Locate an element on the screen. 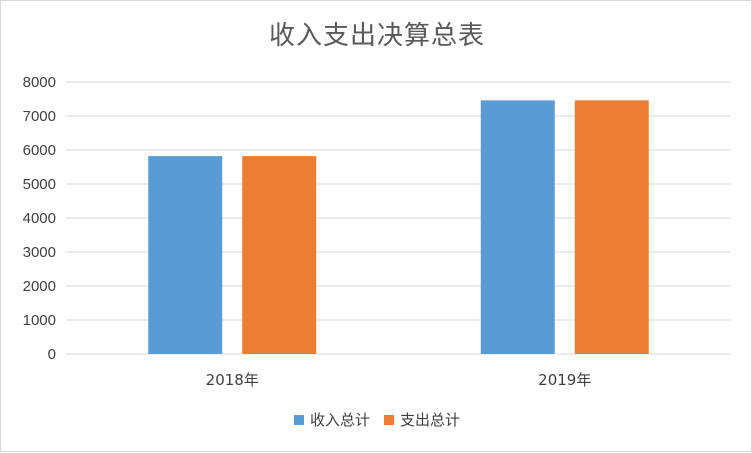 The width and height of the screenshot is (752, 453). y-tick-label: 4000 is located at coordinates (39, 218).